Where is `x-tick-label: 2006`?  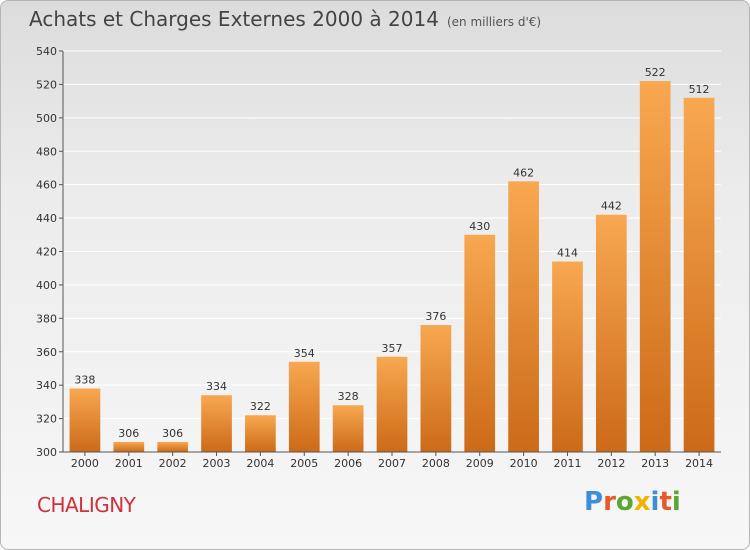
x-tick-label: 2006 is located at coordinates (348, 463).